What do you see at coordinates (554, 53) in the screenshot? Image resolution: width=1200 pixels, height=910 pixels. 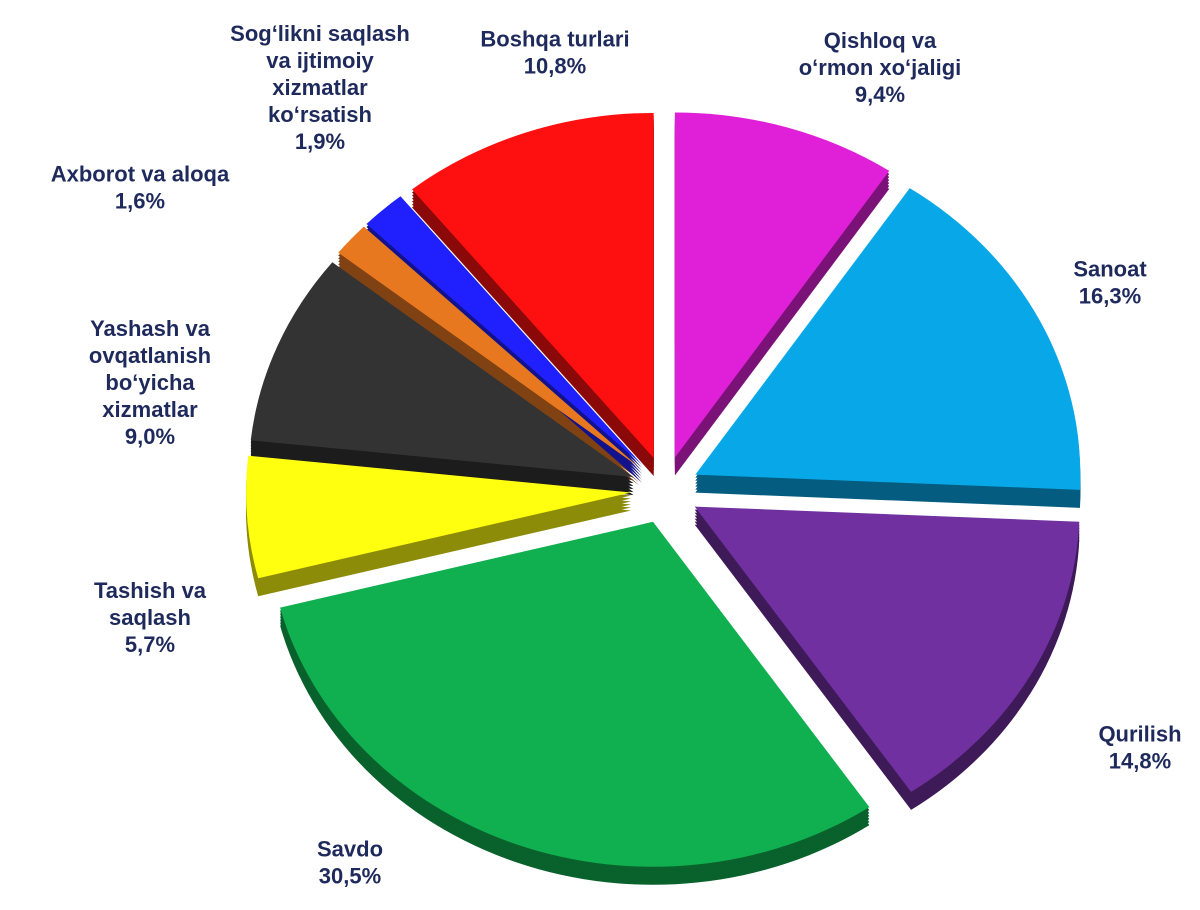 I see `slice-label: Boshqa turlari 10,8%` at bounding box center [554, 53].